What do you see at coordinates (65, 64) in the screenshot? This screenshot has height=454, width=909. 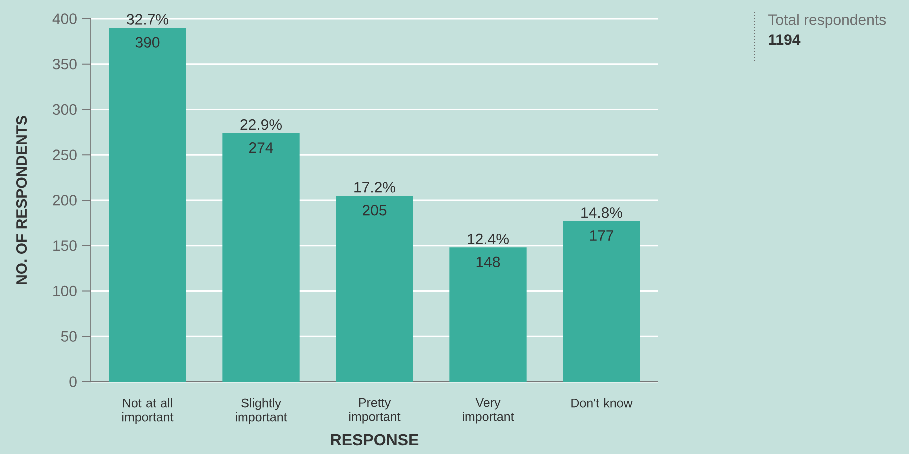 I see `y-tick-label: 350` at bounding box center [65, 64].